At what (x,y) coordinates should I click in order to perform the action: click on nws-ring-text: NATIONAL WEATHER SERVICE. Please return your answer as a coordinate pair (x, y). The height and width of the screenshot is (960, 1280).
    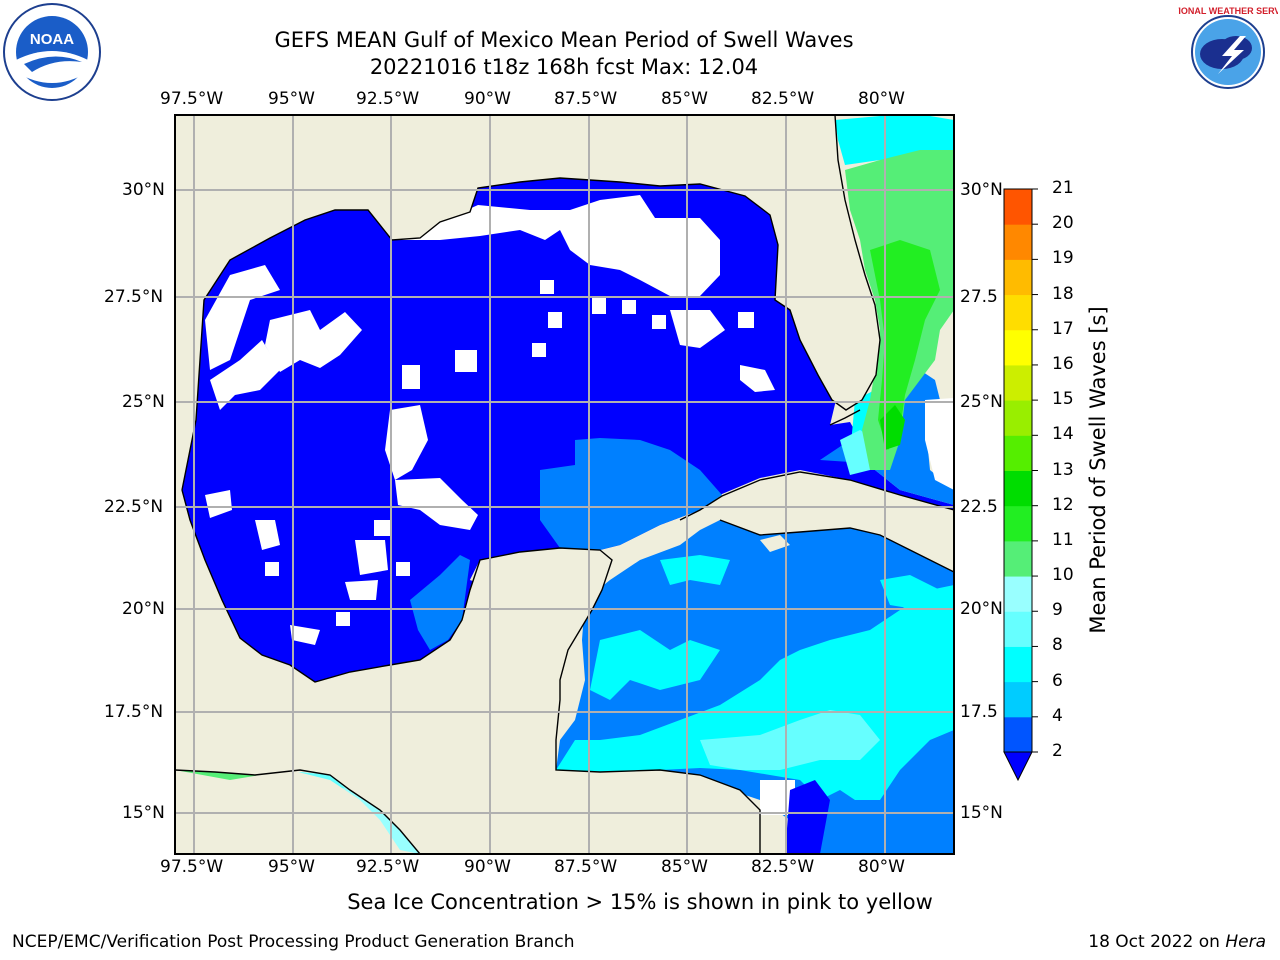
    Looking at the image, I should click on (1228, 11).